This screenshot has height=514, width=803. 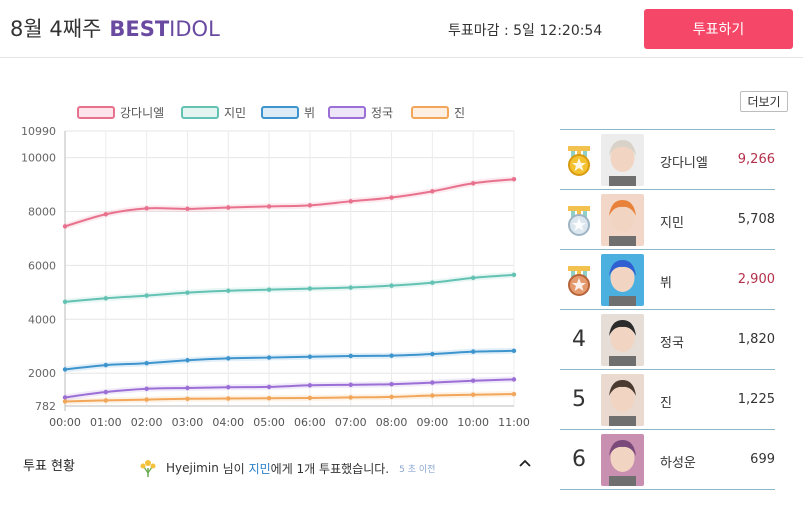 What do you see at coordinates (762, 459) in the screenshot?
I see `ranking-score: 699` at bounding box center [762, 459].